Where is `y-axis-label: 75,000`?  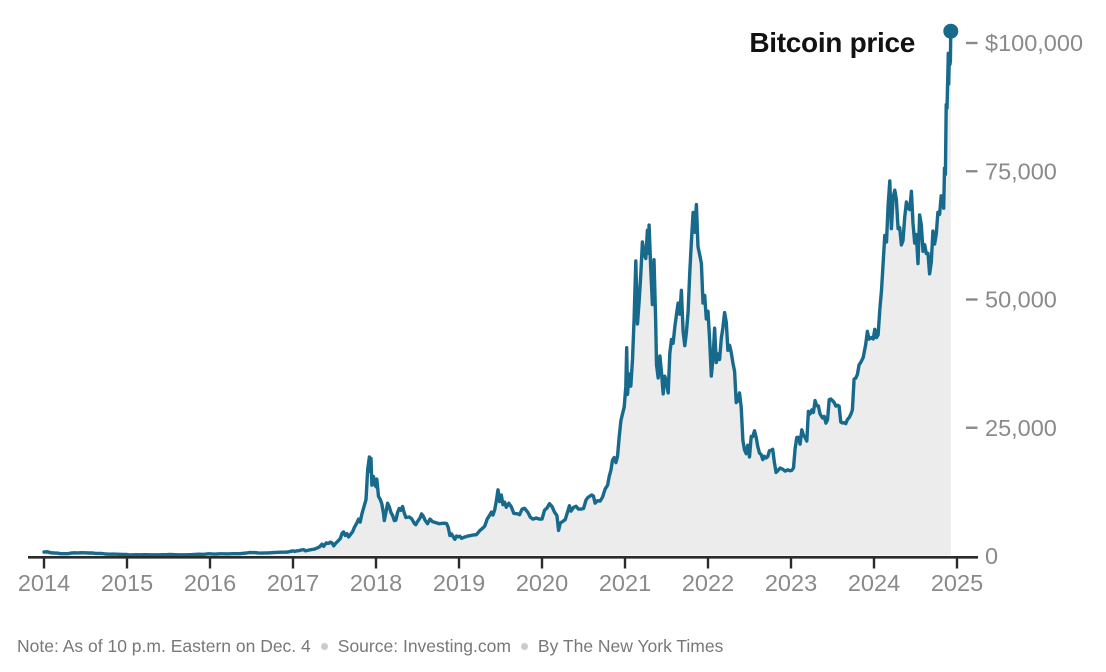
y-axis-label: 75,000 is located at coordinates (1021, 171).